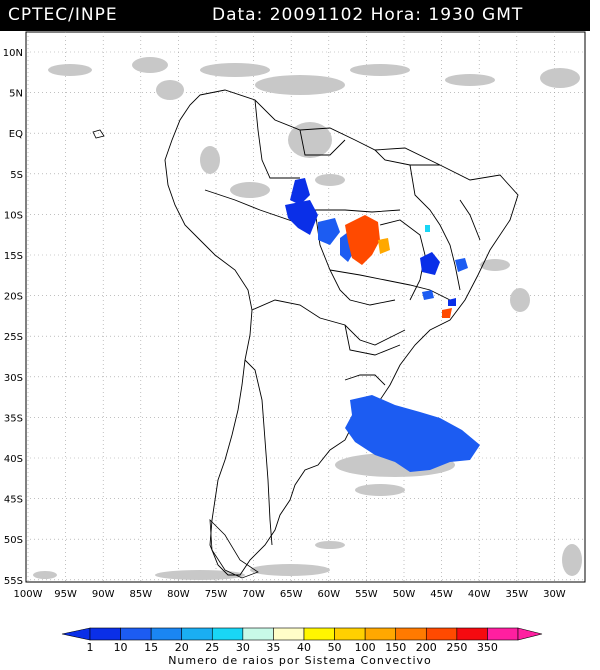 This screenshot has height=670, width=600. Describe the element at coordinates (304, 647) in the screenshot. I see `colorbar-tick-label: 40` at that location.